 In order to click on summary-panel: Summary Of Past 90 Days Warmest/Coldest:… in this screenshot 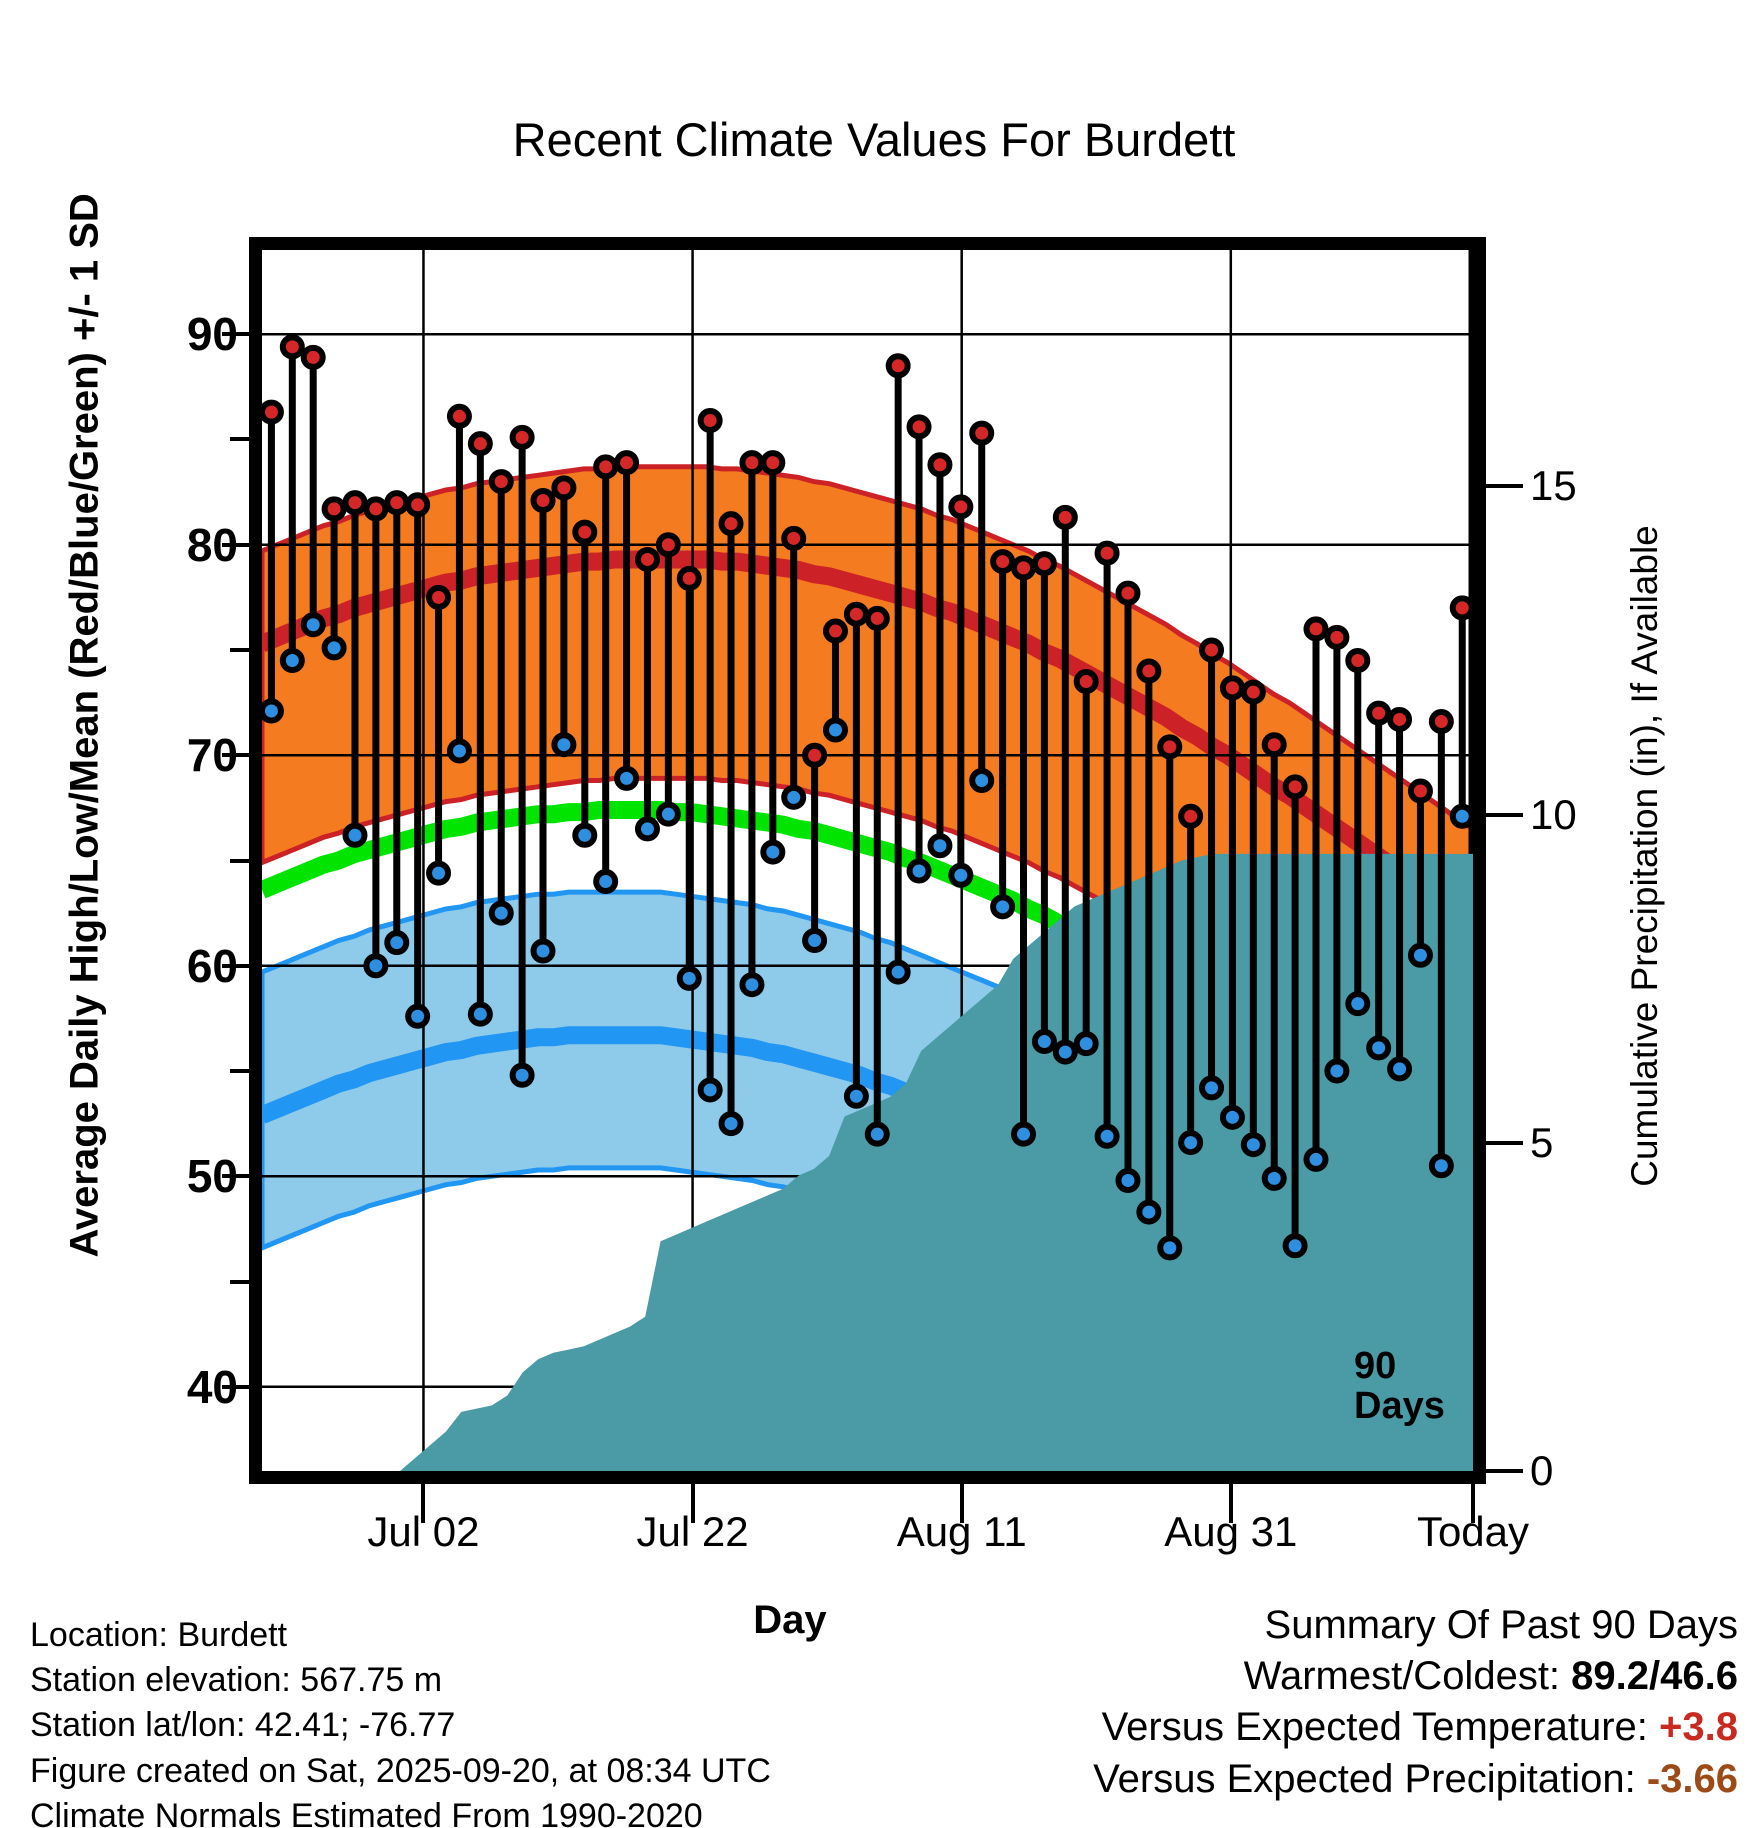, I will do `click(1415, 1702)`.